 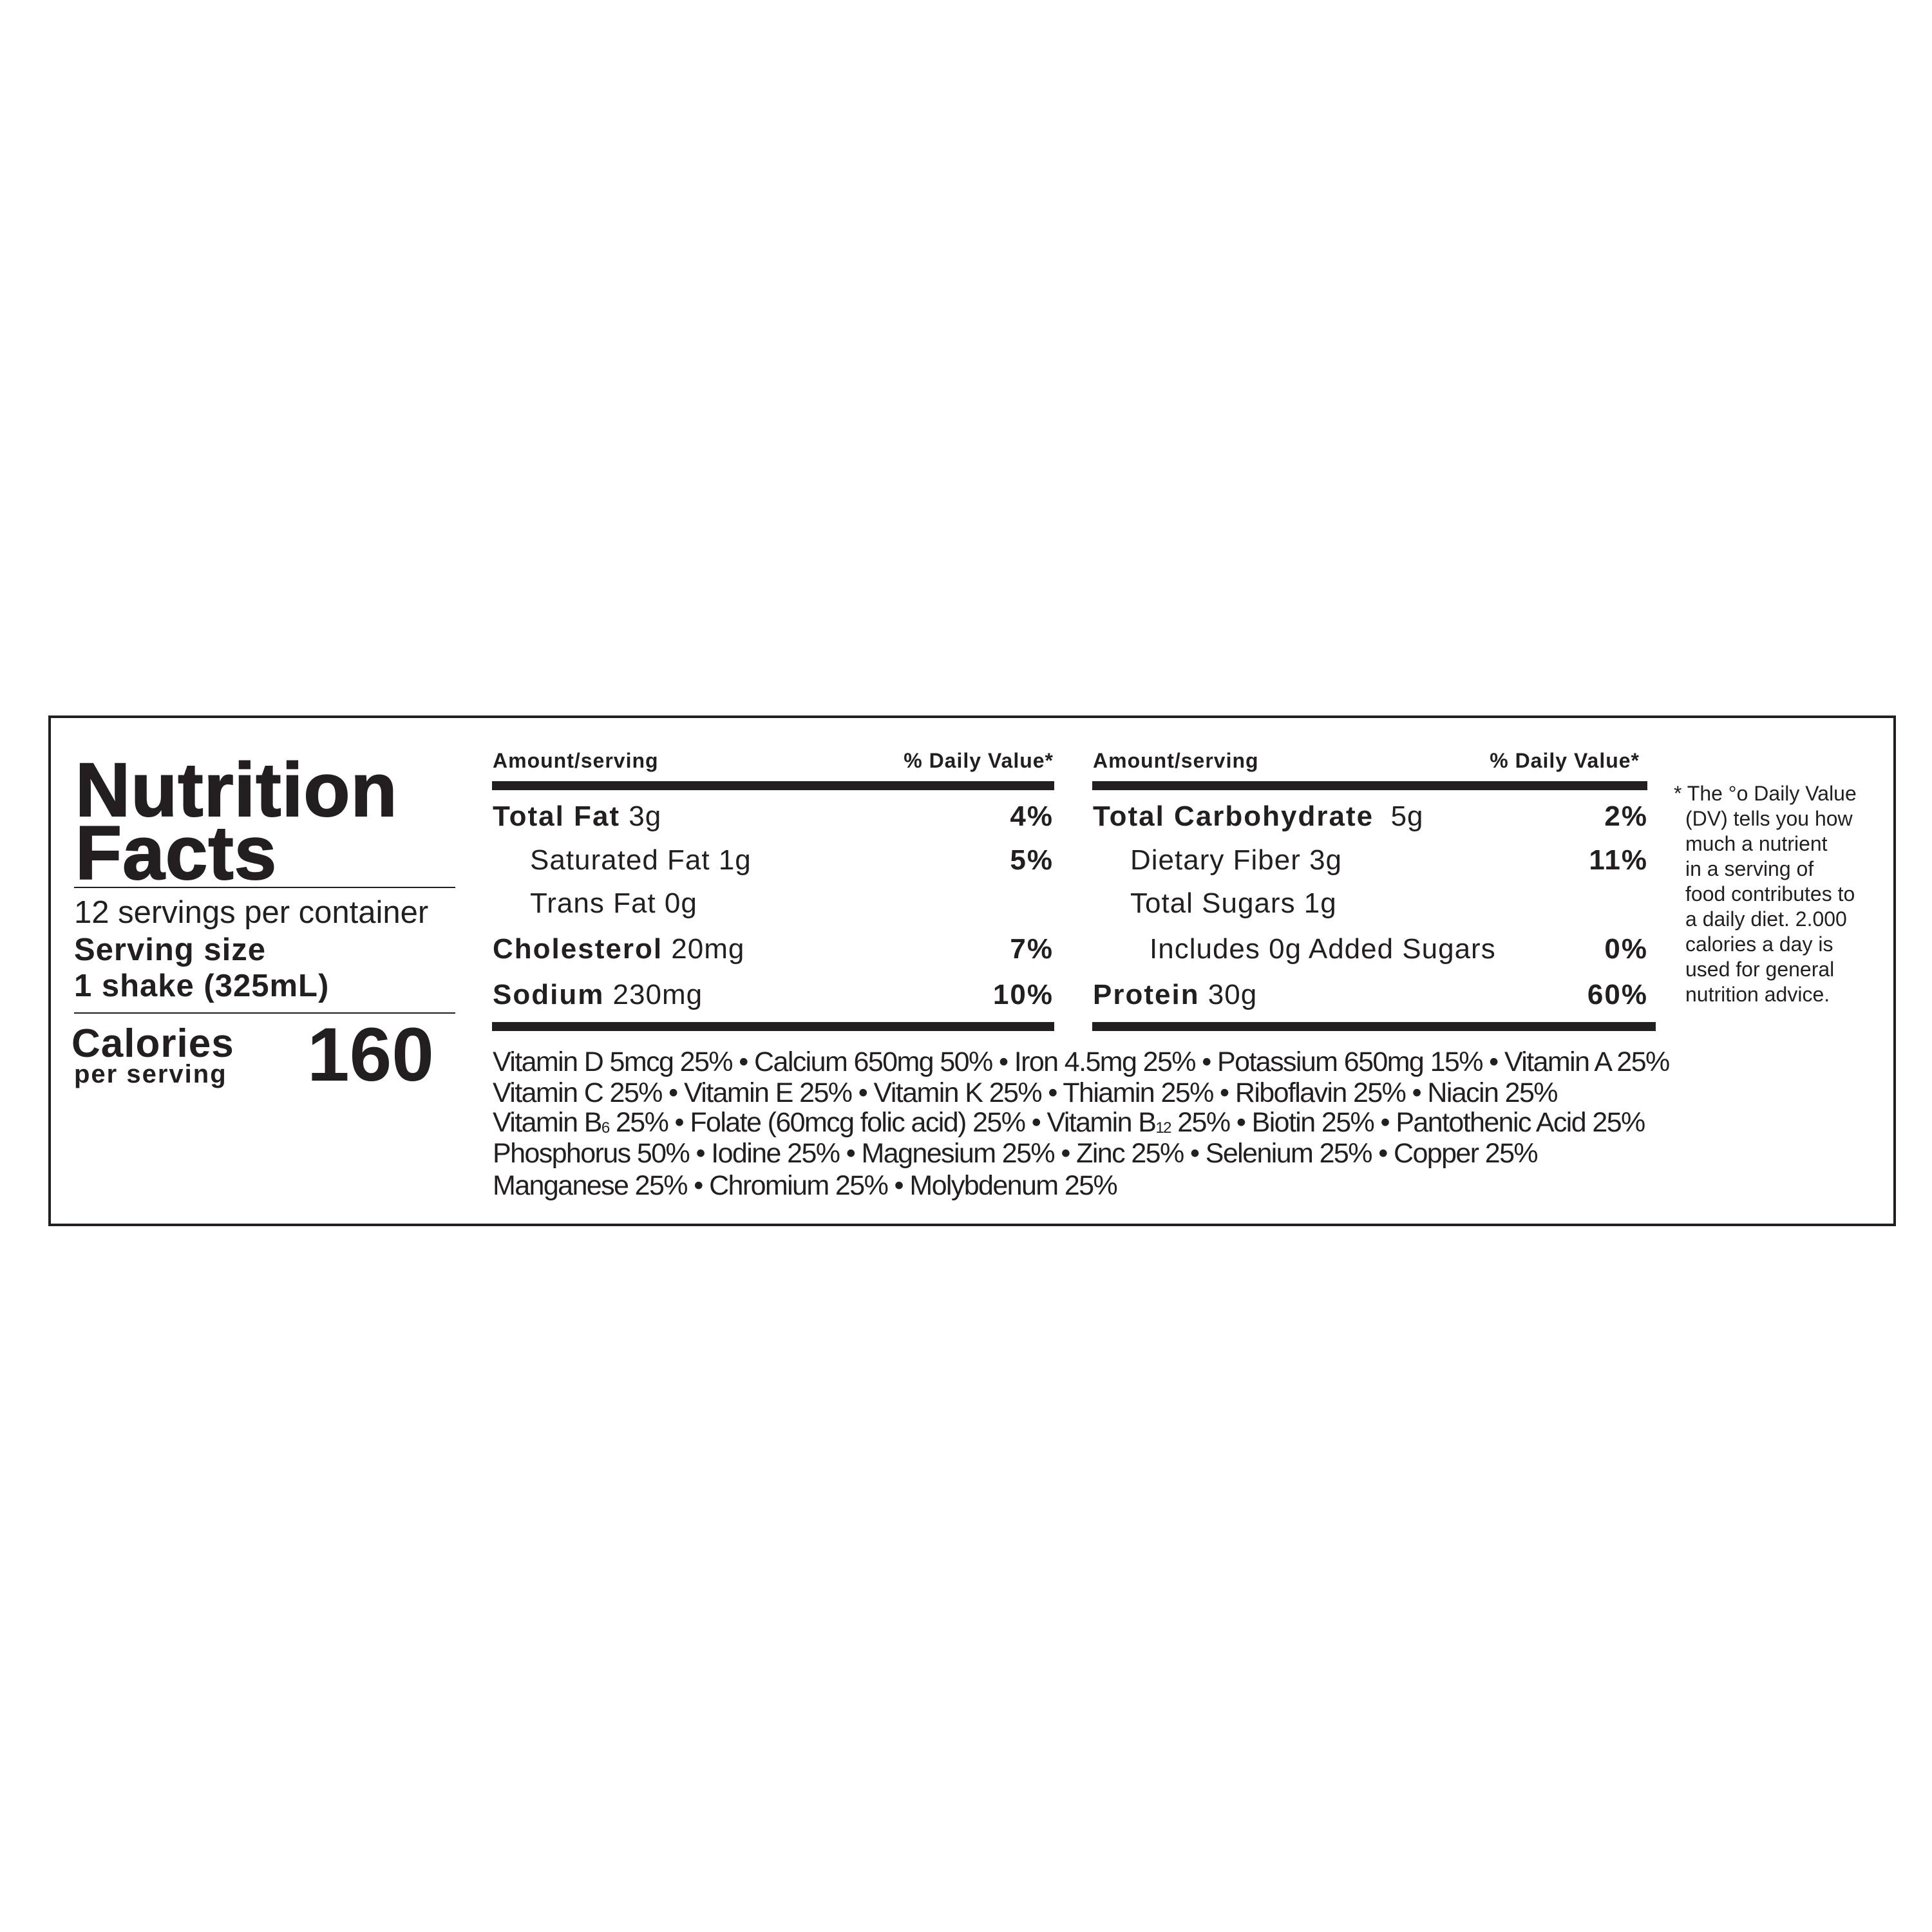 I want to click on nutrient-row: Cholesterol 20mg, so click(x=619, y=949).